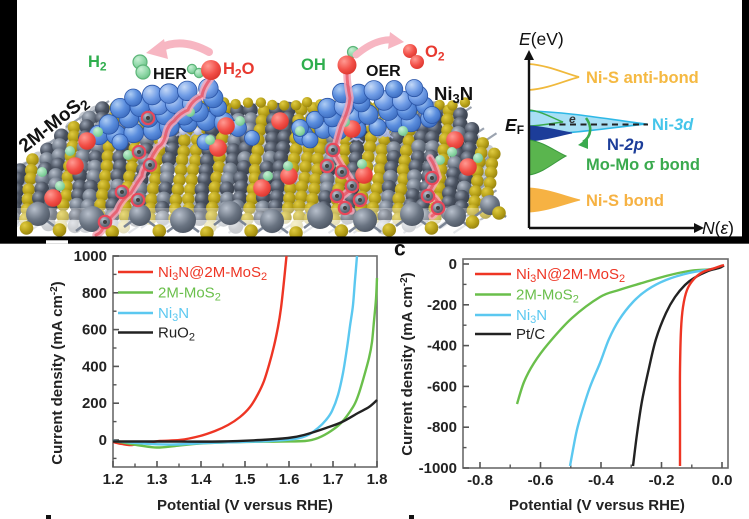  I want to click on svg-text: Ni-S anti-bond, so click(642, 78).